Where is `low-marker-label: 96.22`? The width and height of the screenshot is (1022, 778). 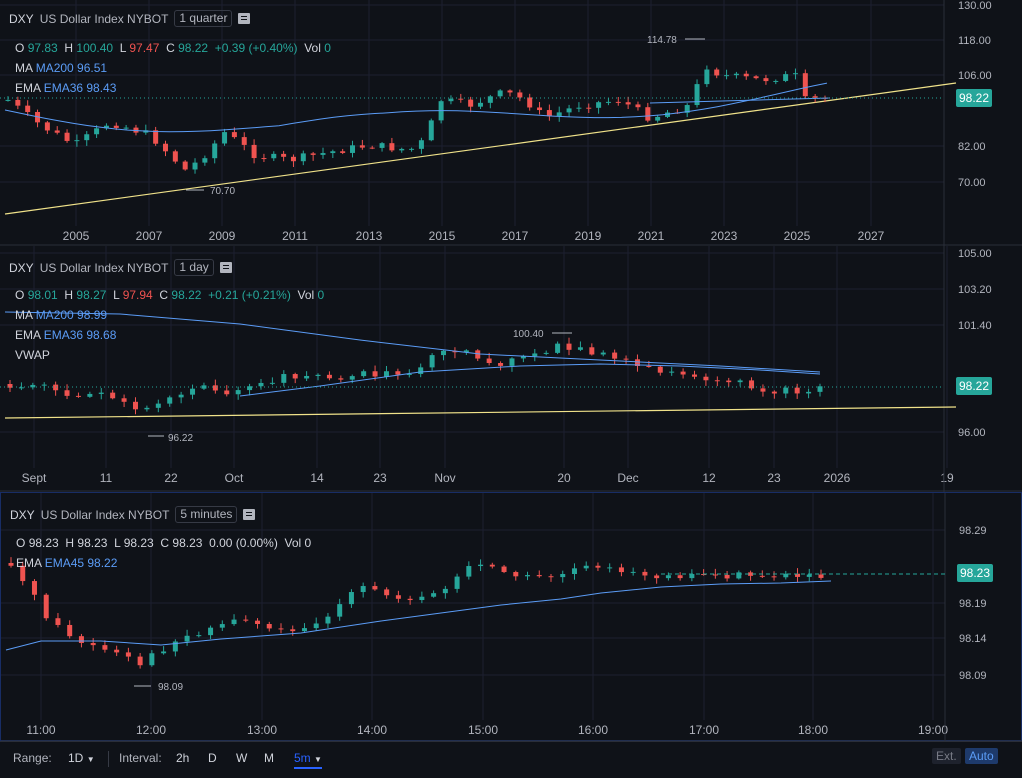
low-marker-label: 96.22 is located at coordinates (180, 438).